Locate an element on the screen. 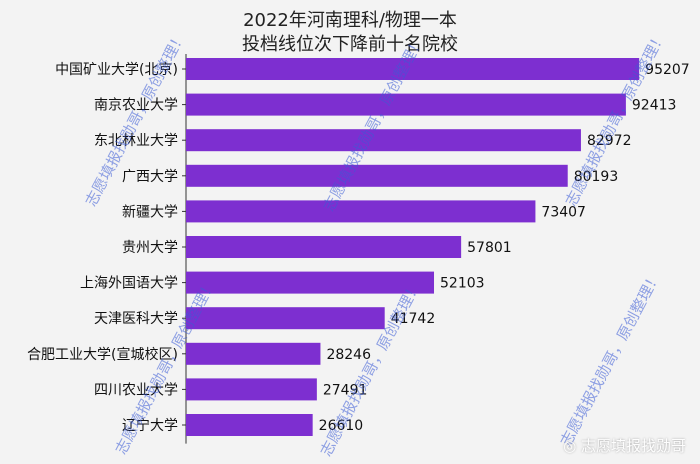 The height and width of the screenshot is (464, 700). value-label: 82972 is located at coordinates (609, 141).